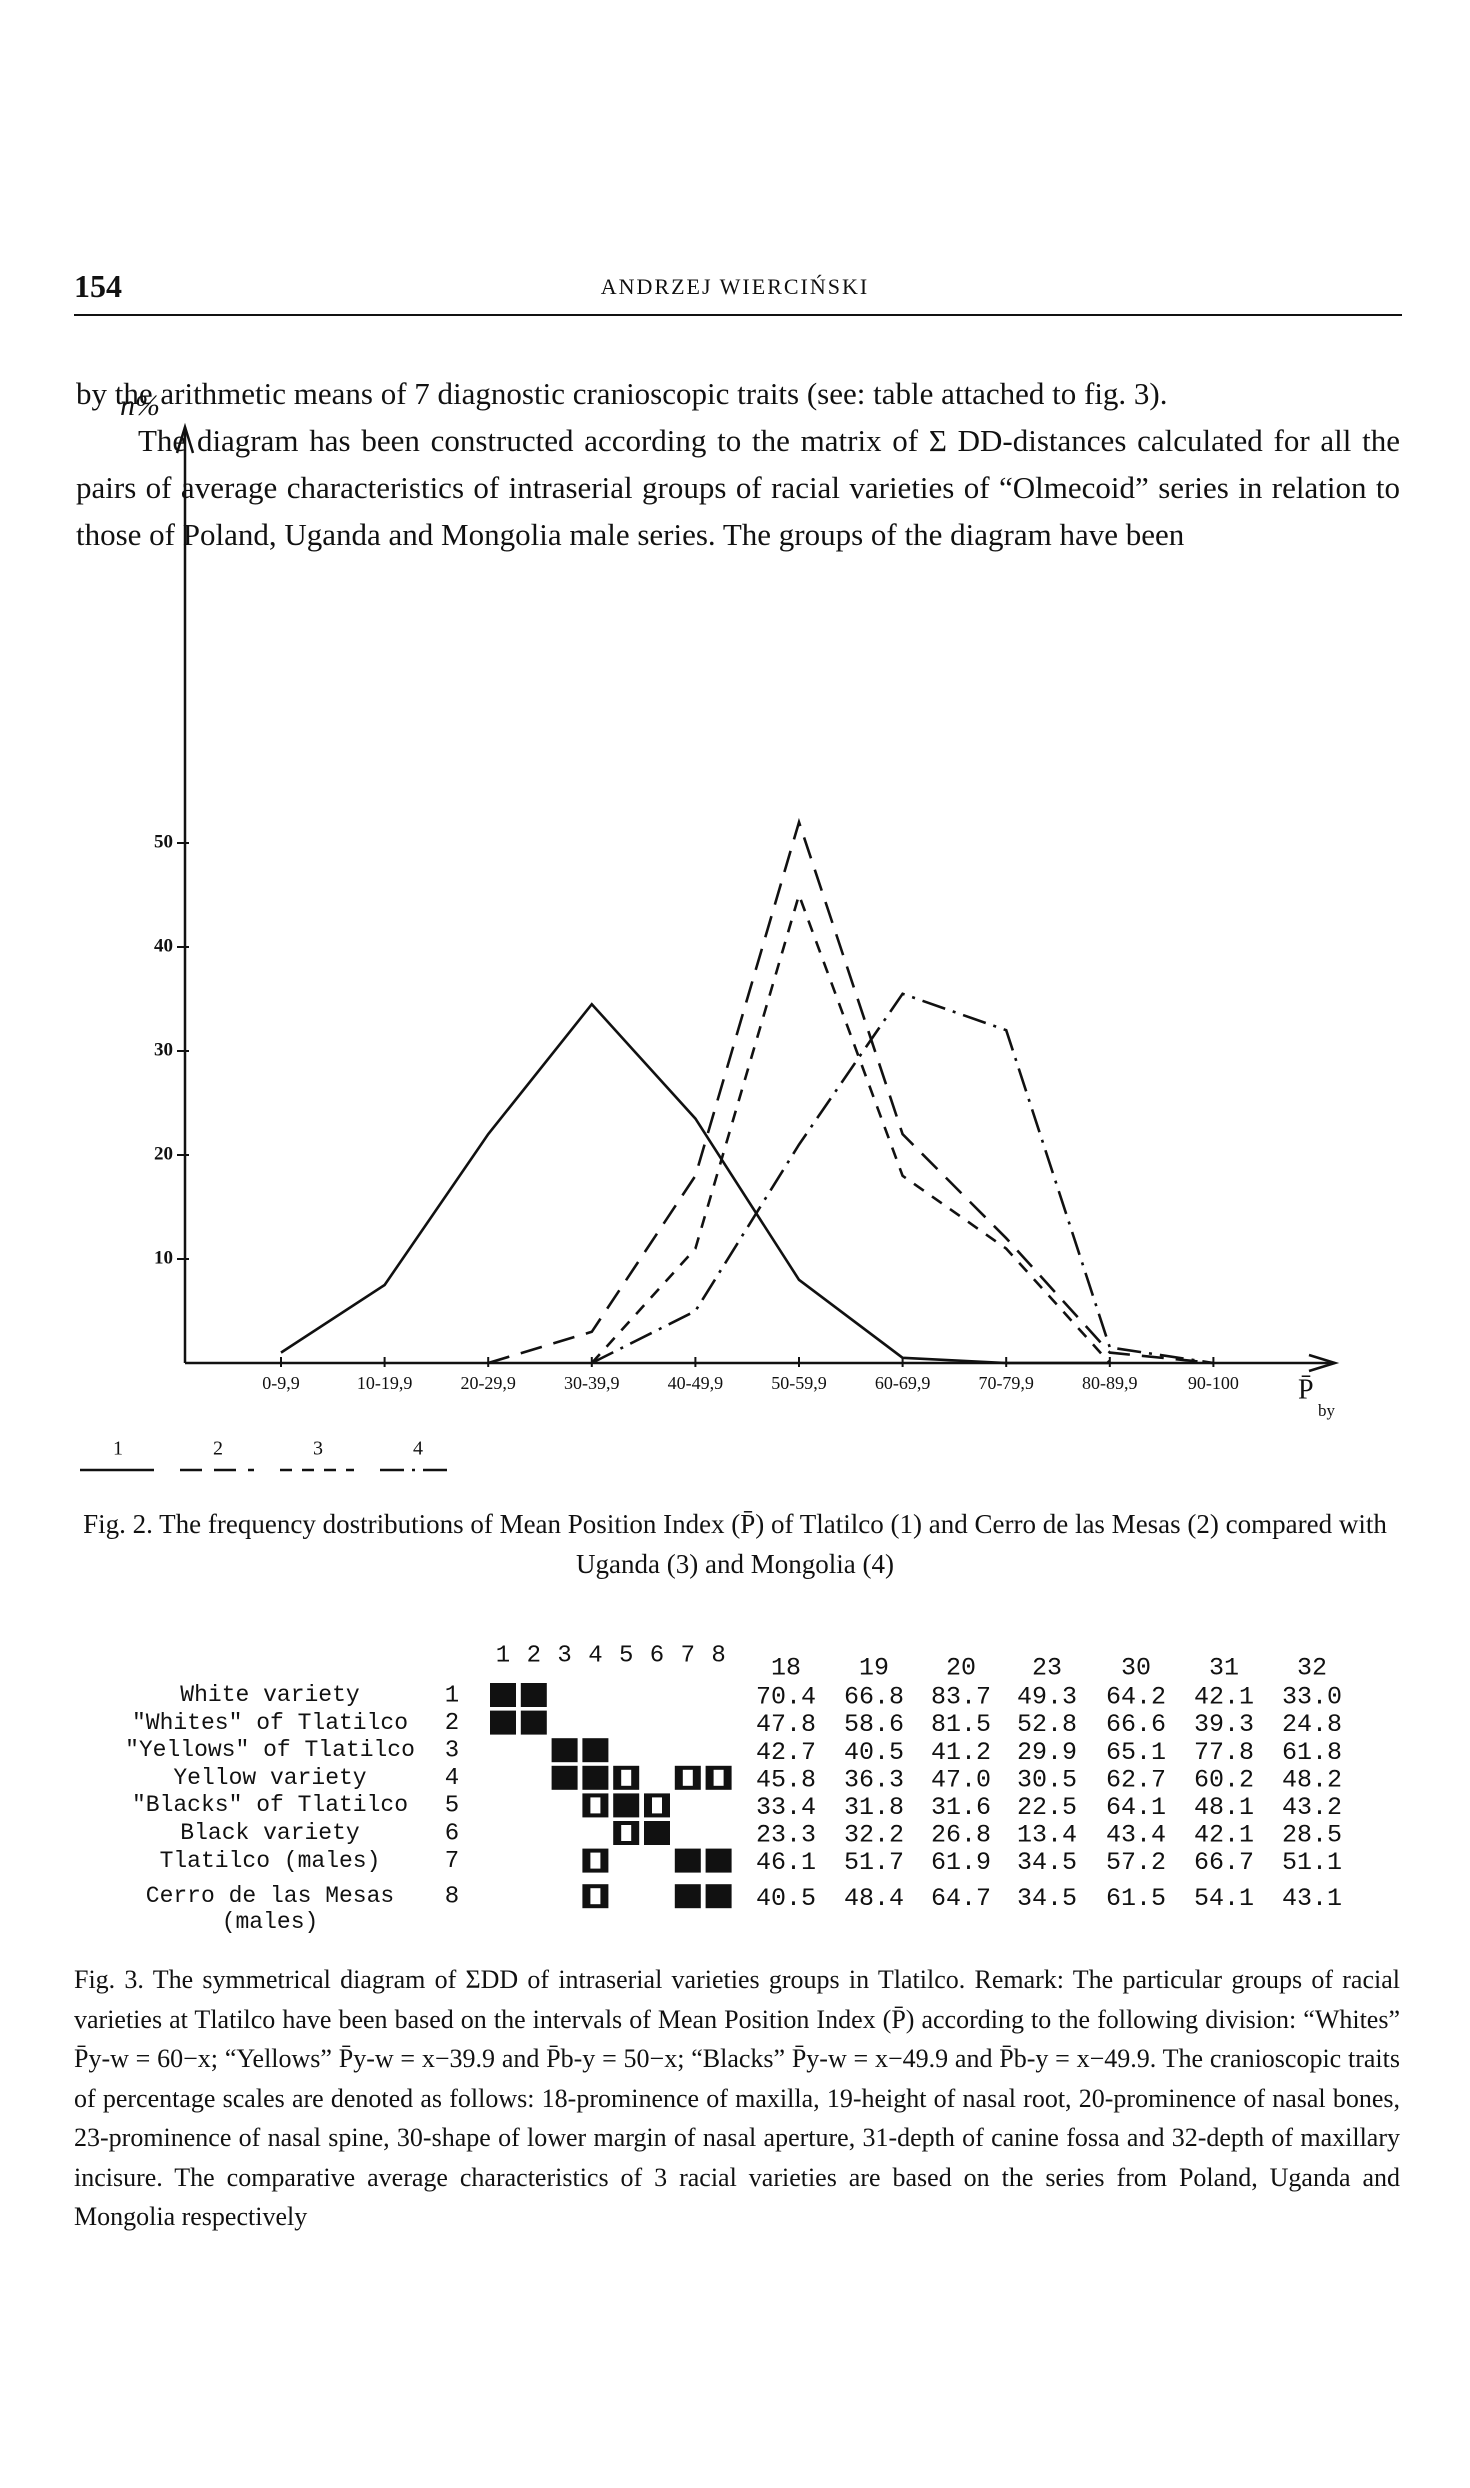 The height and width of the screenshot is (2488, 1470). I want to click on trait-header: 32, so click(1312, 1668).